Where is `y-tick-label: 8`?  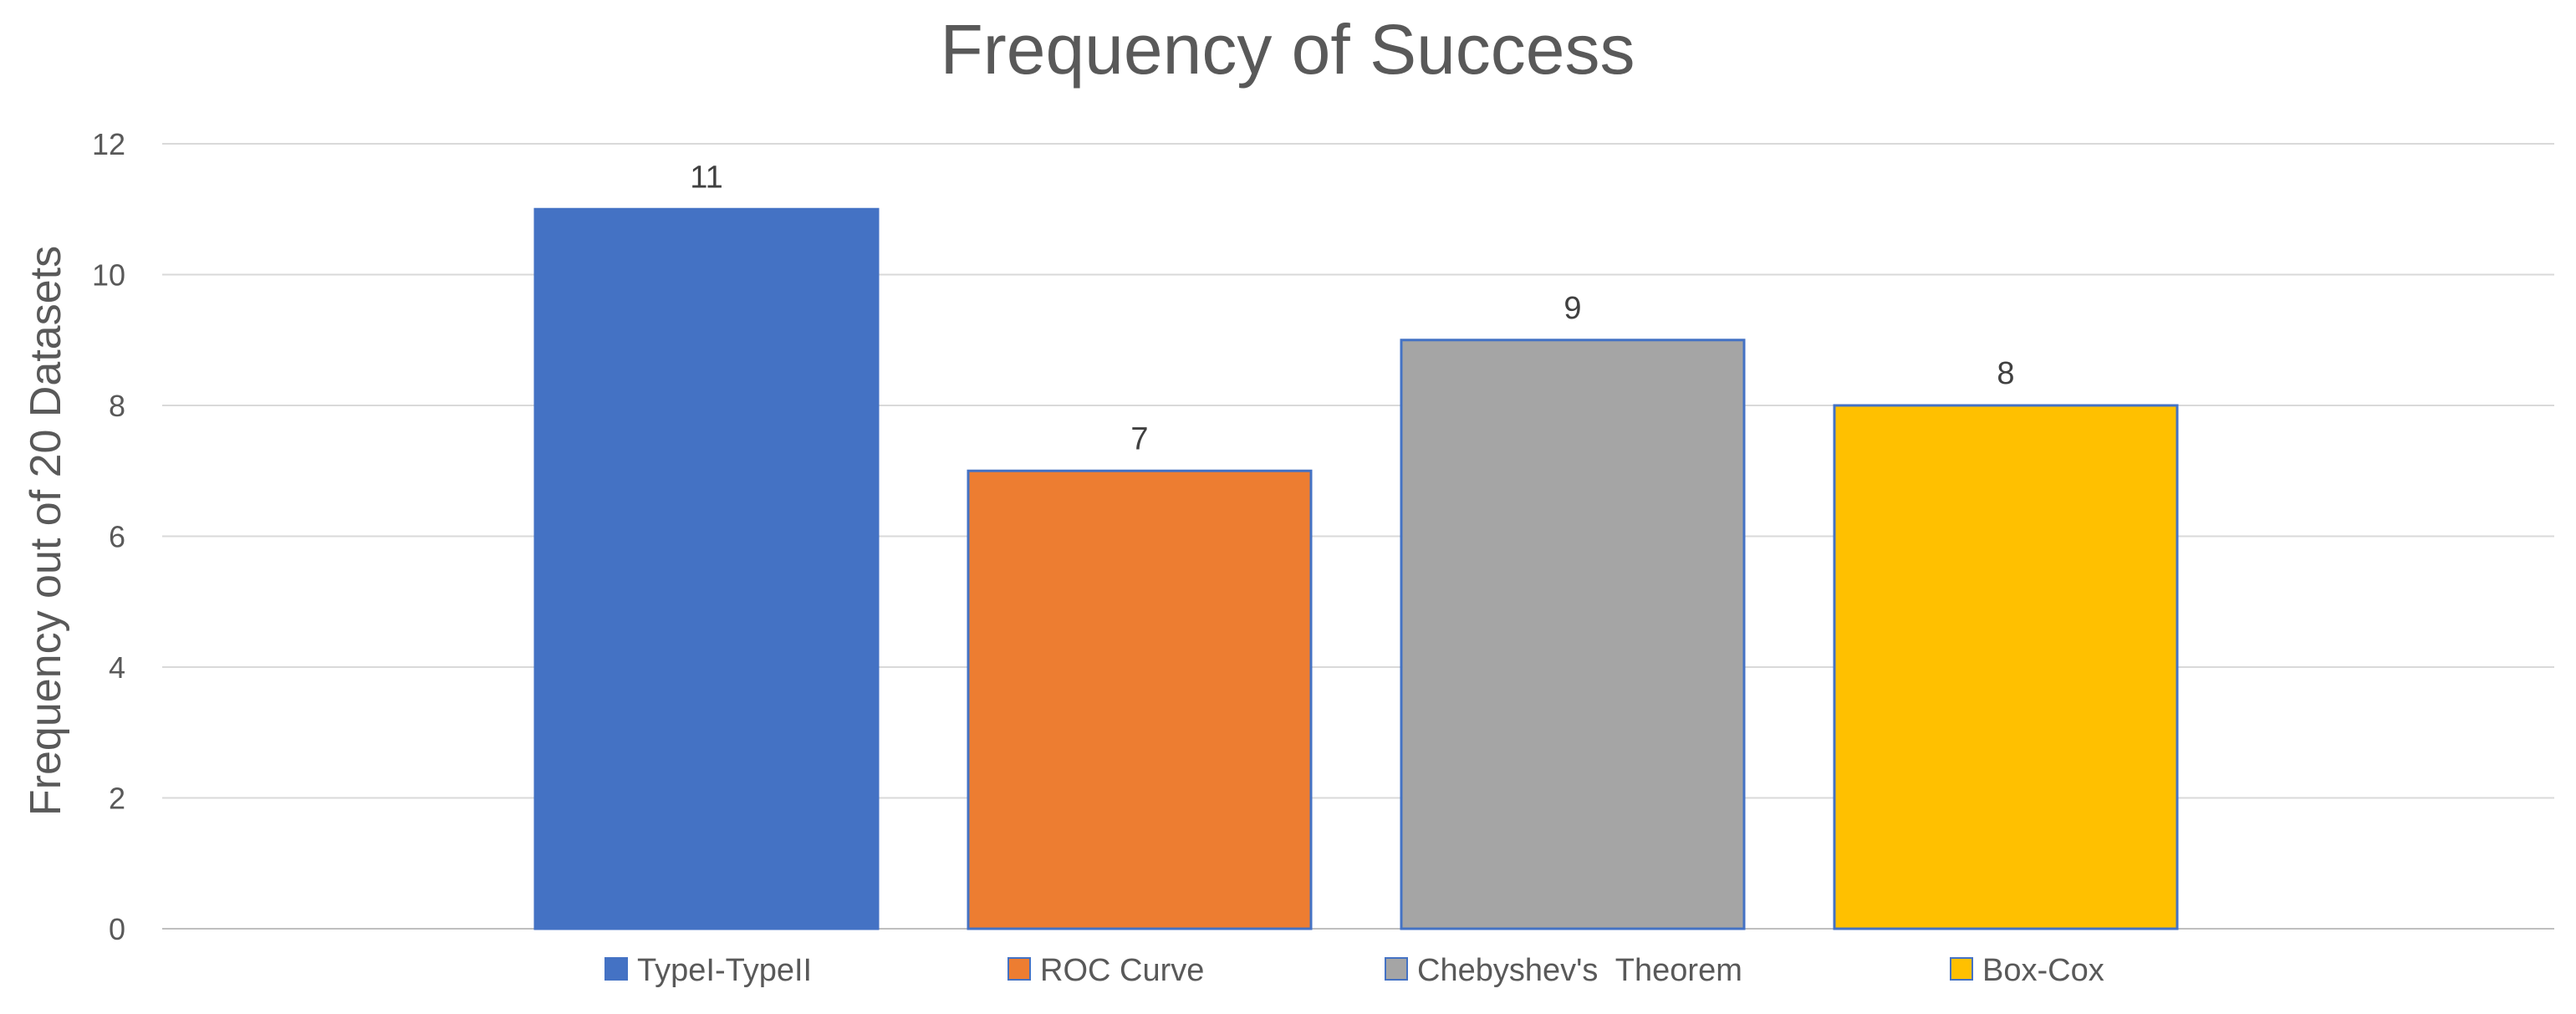 y-tick-label: 8 is located at coordinates (117, 406).